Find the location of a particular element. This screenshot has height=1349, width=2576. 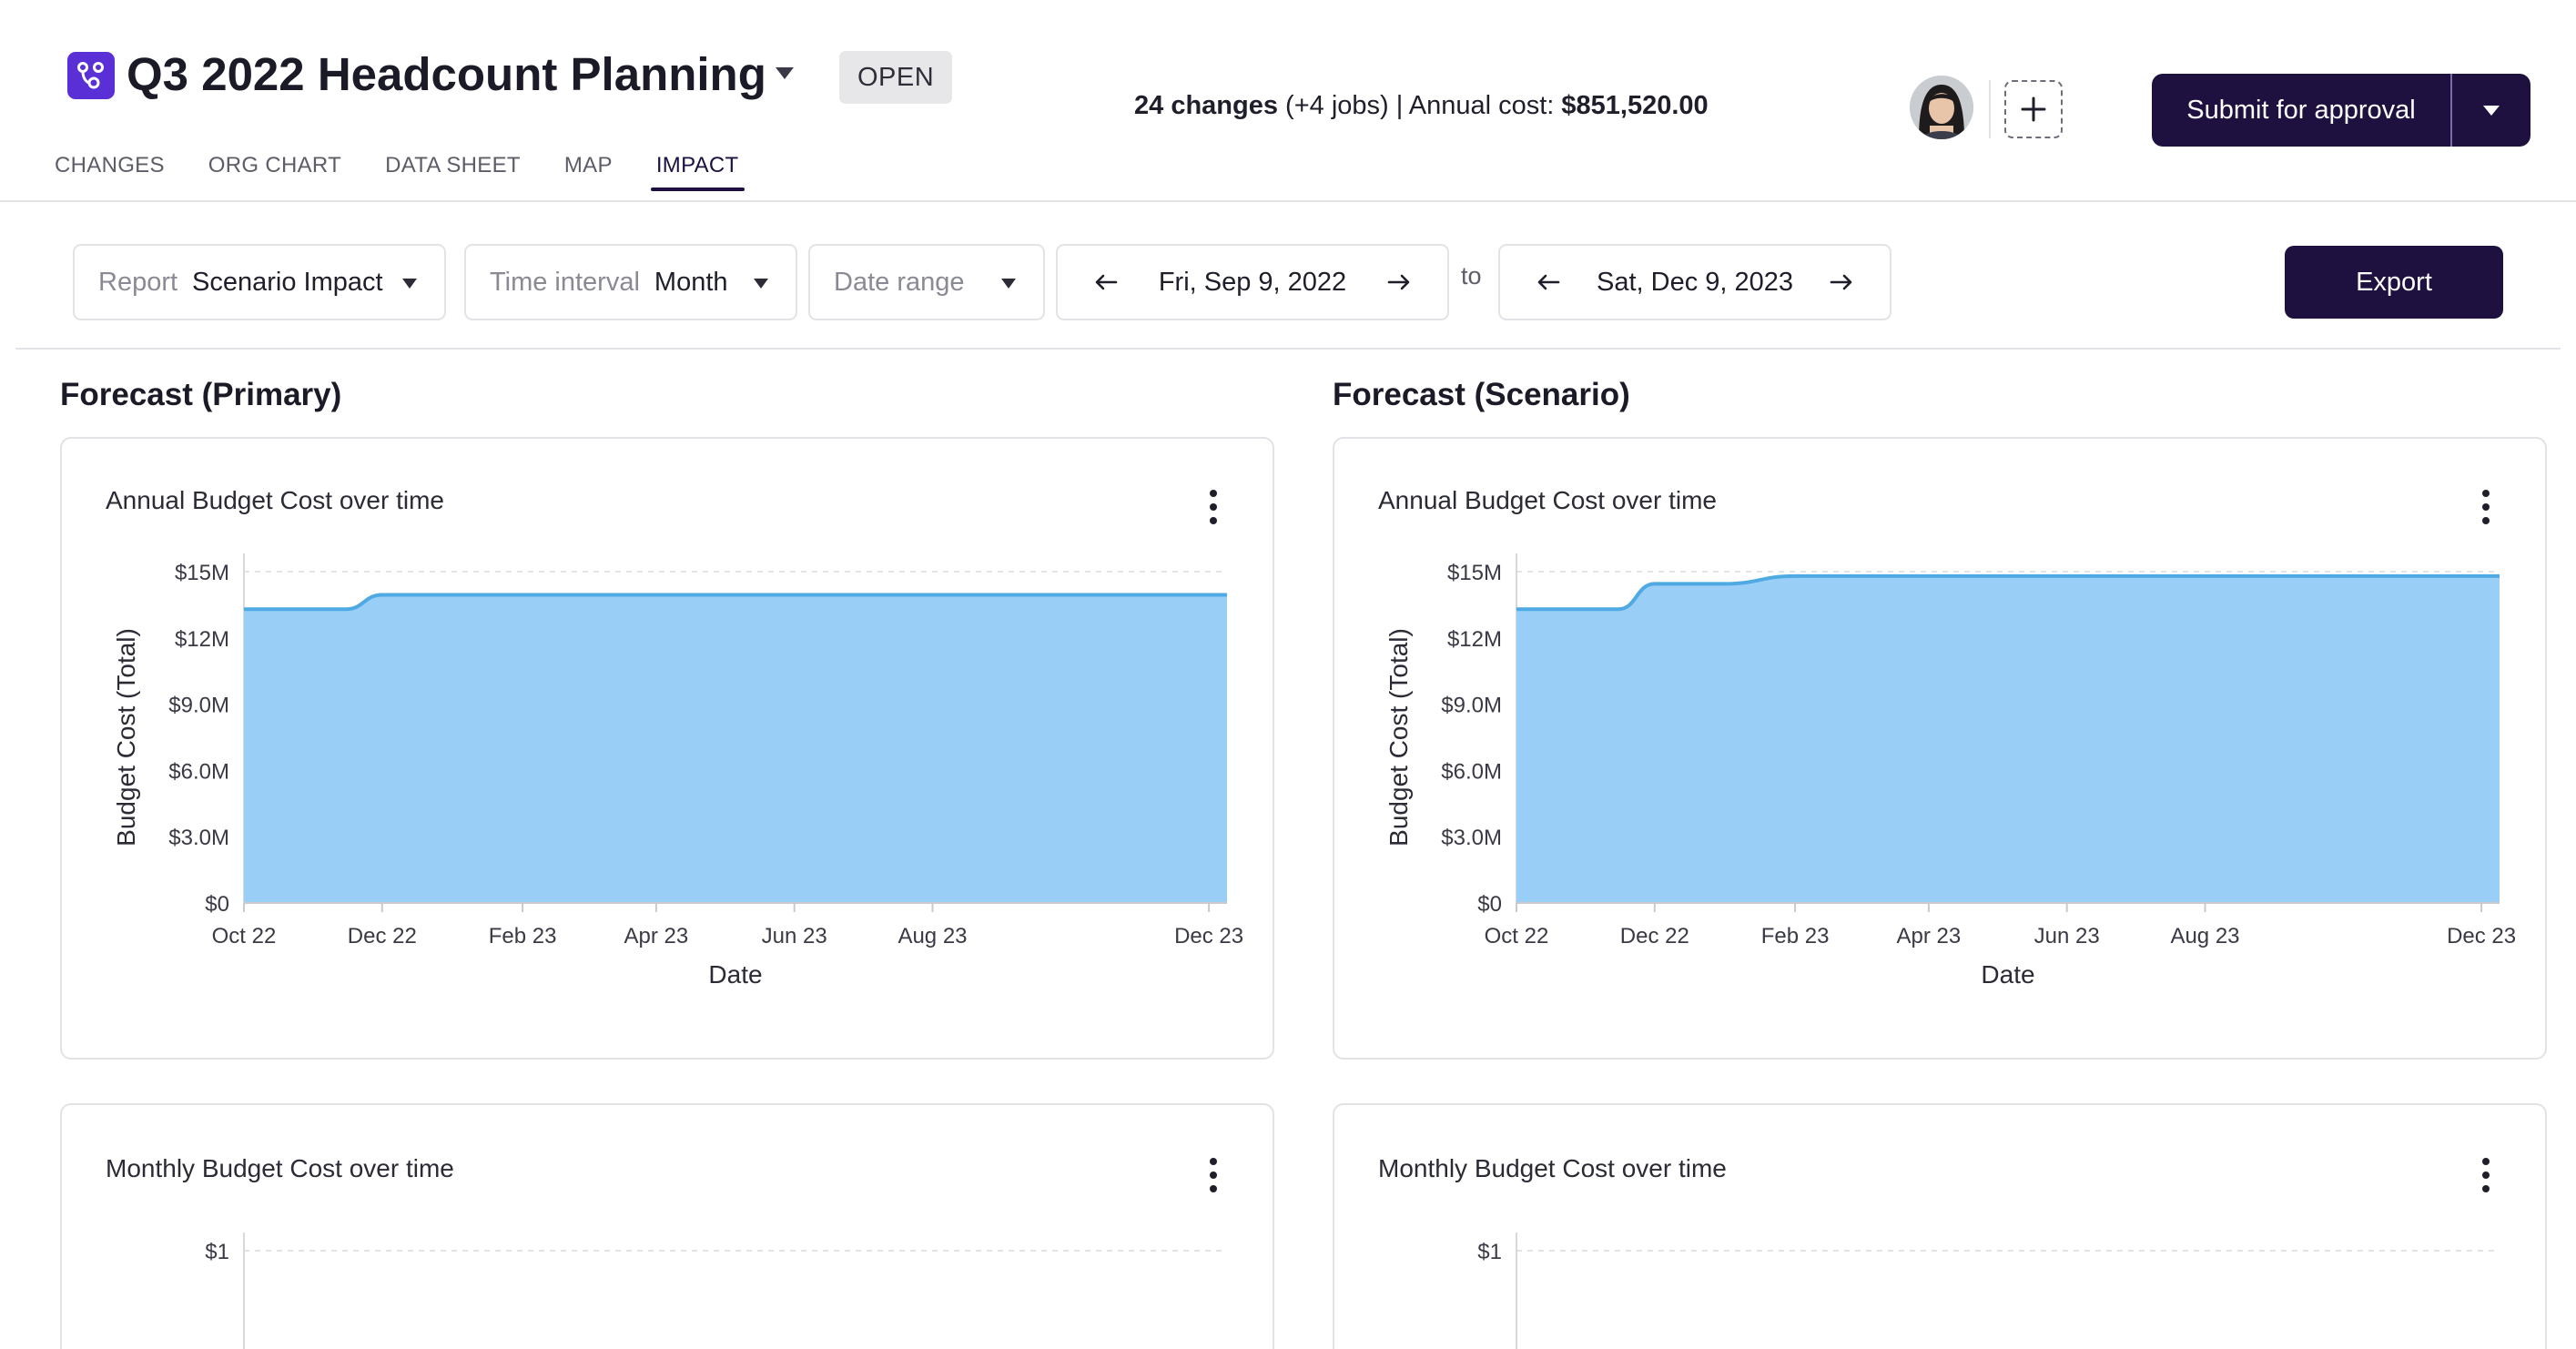

monthly-cost-chart-primary: $1 is located at coordinates (716, 1290).